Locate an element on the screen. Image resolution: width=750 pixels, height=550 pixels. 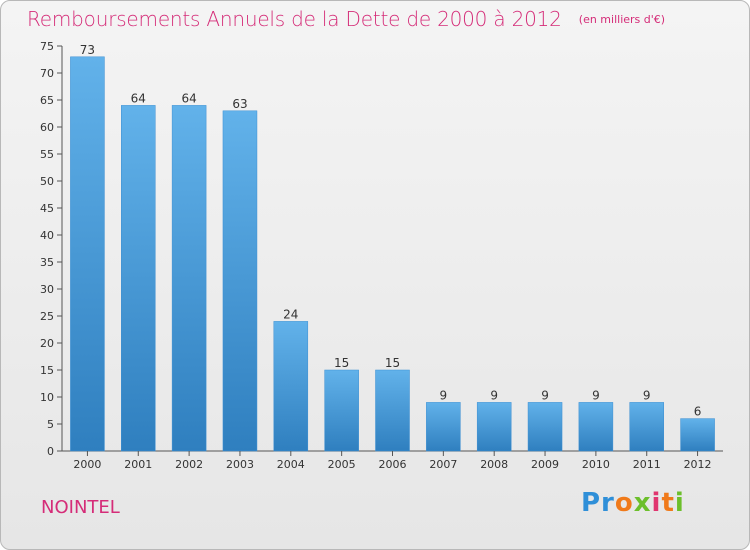
x-tick-label-2004: 2004 is located at coordinates (291, 464).